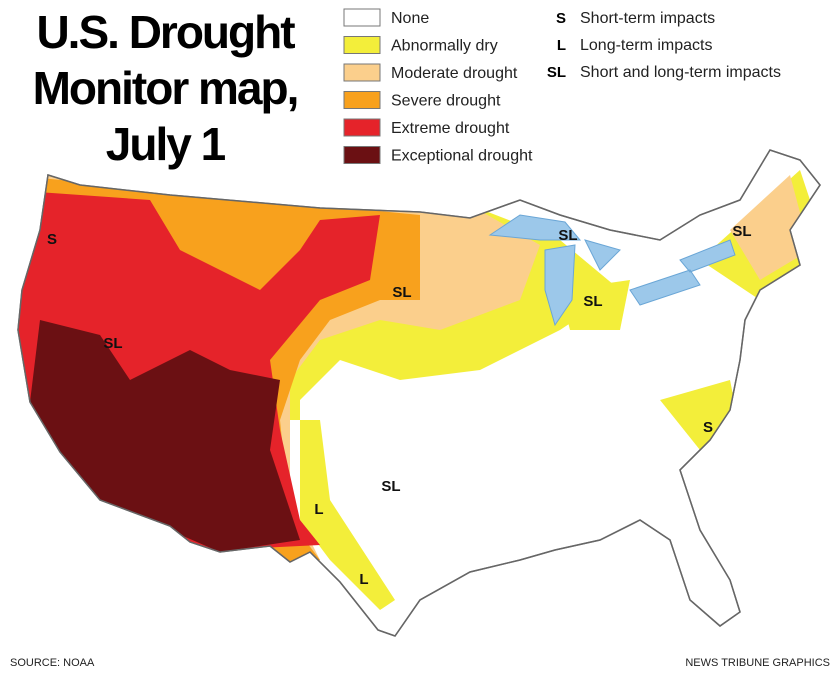 The height and width of the screenshot is (683, 840). What do you see at coordinates (450, 128) in the screenshot?
I see `legend-label: Extreme drought` at bounding box center [450, 128].